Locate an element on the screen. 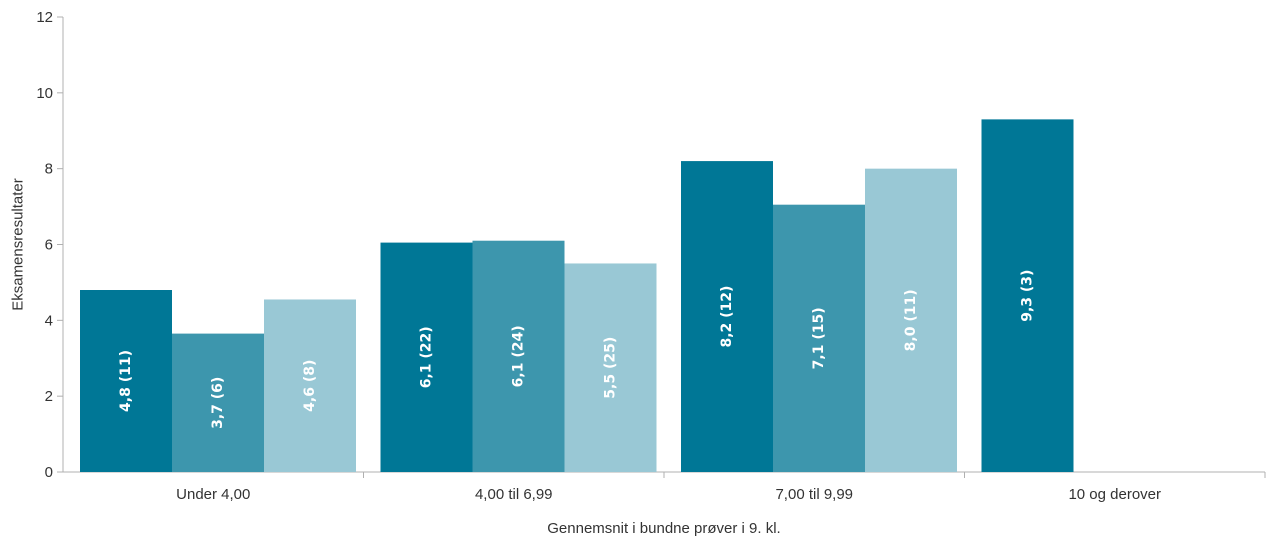  bar-value-label: 6,1 (22) is located at coordinates (427, 357).